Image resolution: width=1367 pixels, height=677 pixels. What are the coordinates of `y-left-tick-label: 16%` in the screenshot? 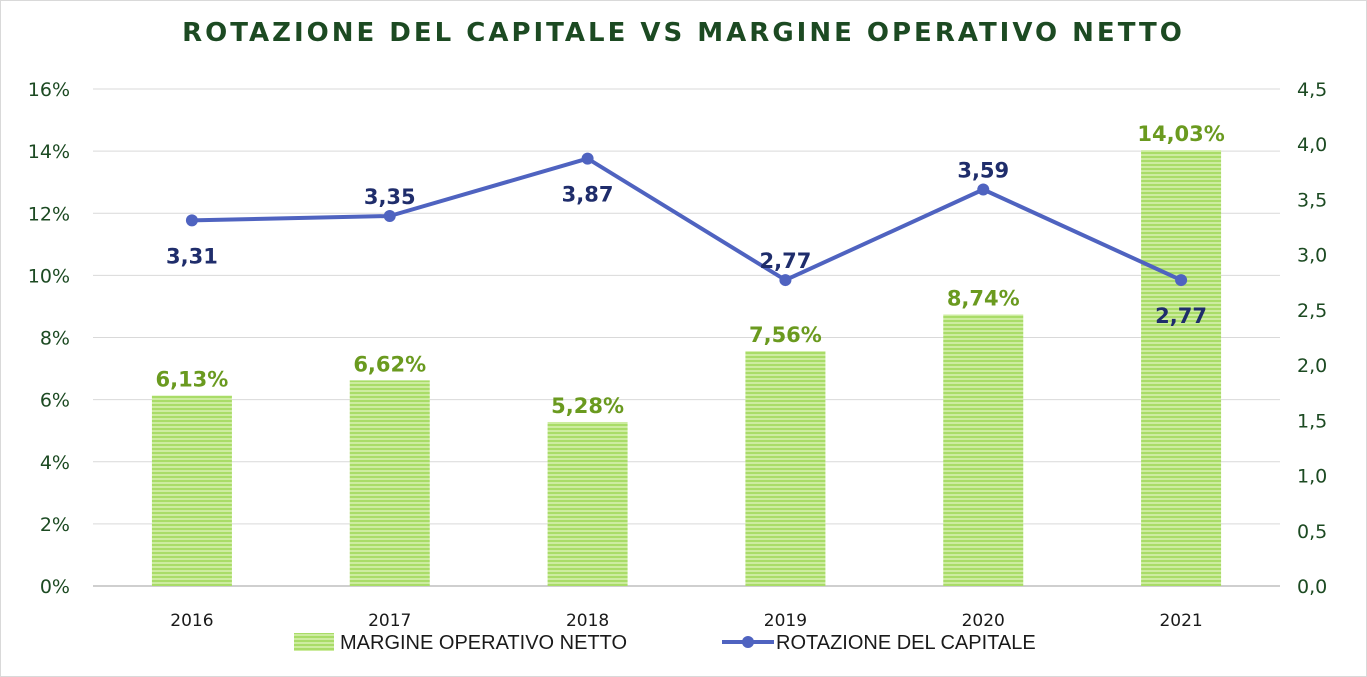 It's located at (49, 90).